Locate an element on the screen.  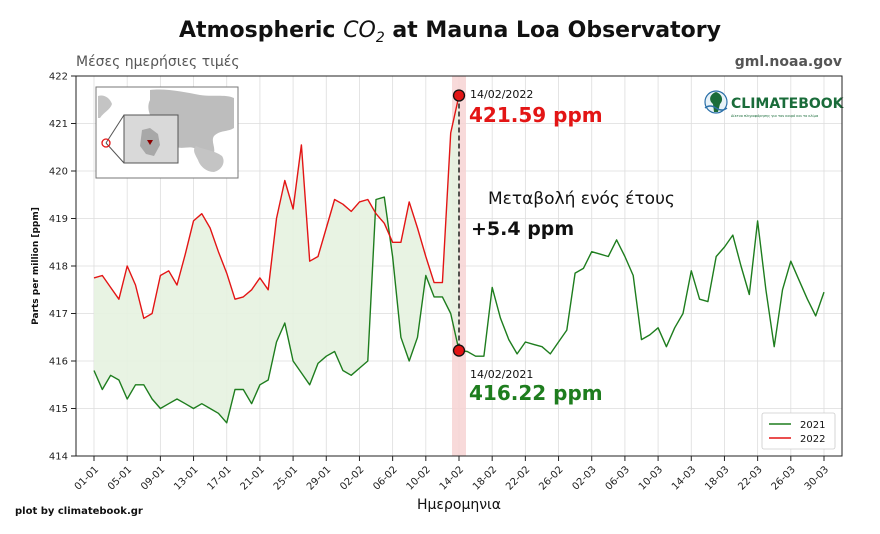
x-tick-label: 02-03 is located at coordinates (584, 478).